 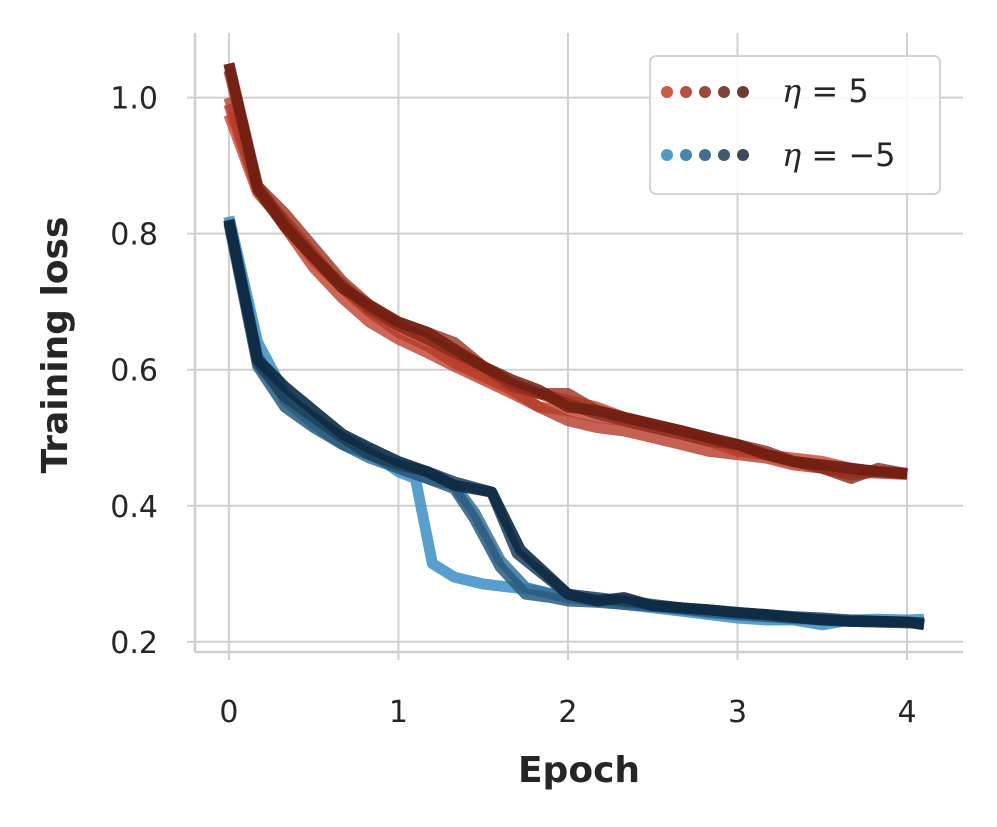 I want to click on y-tick-label: 1.0, so click(x=134, y=99).